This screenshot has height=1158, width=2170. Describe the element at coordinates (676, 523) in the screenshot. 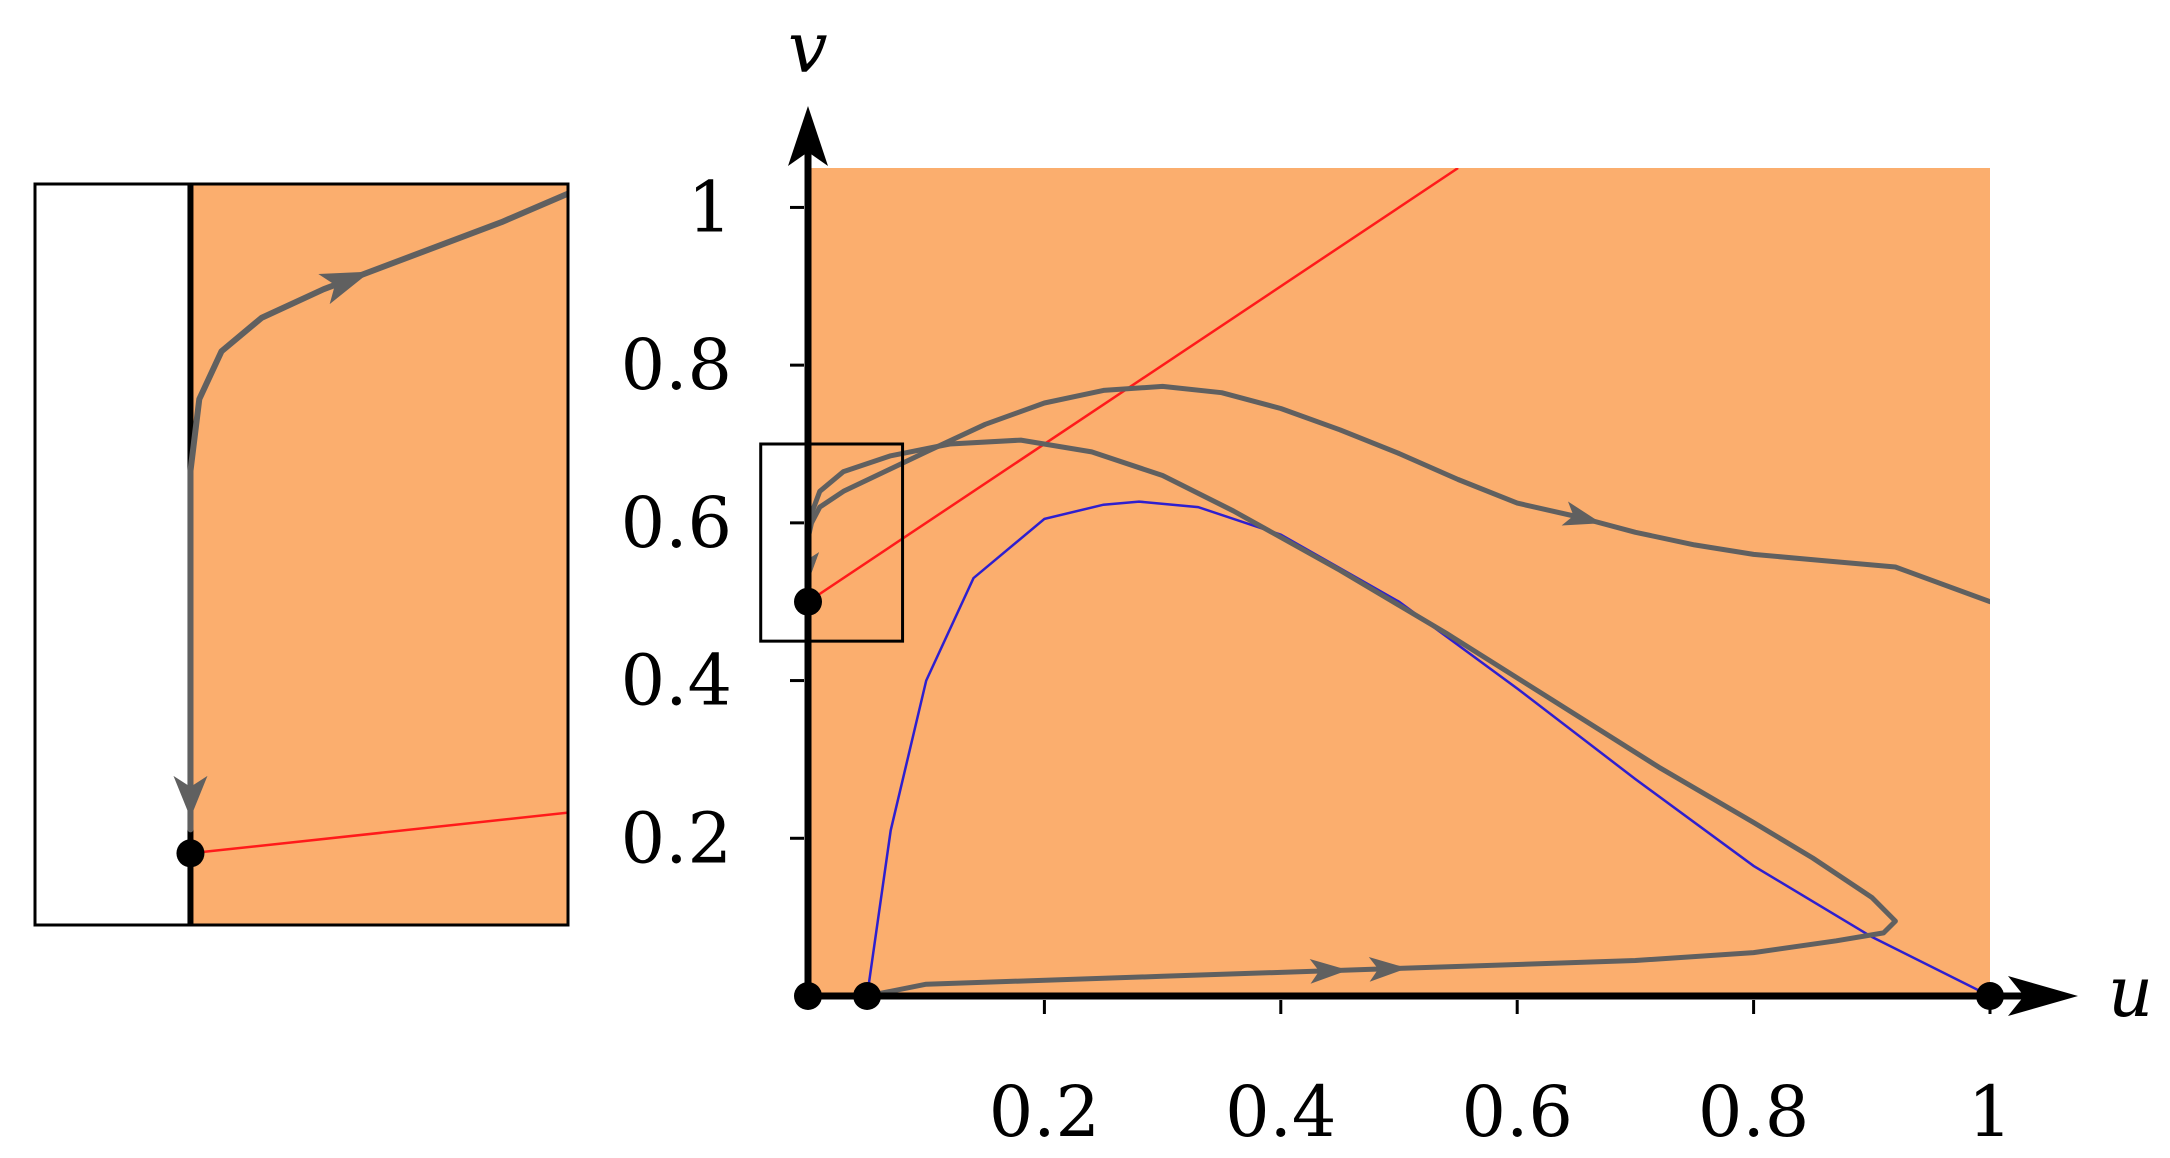

I see `y-tick-label: 0.6` at that location.